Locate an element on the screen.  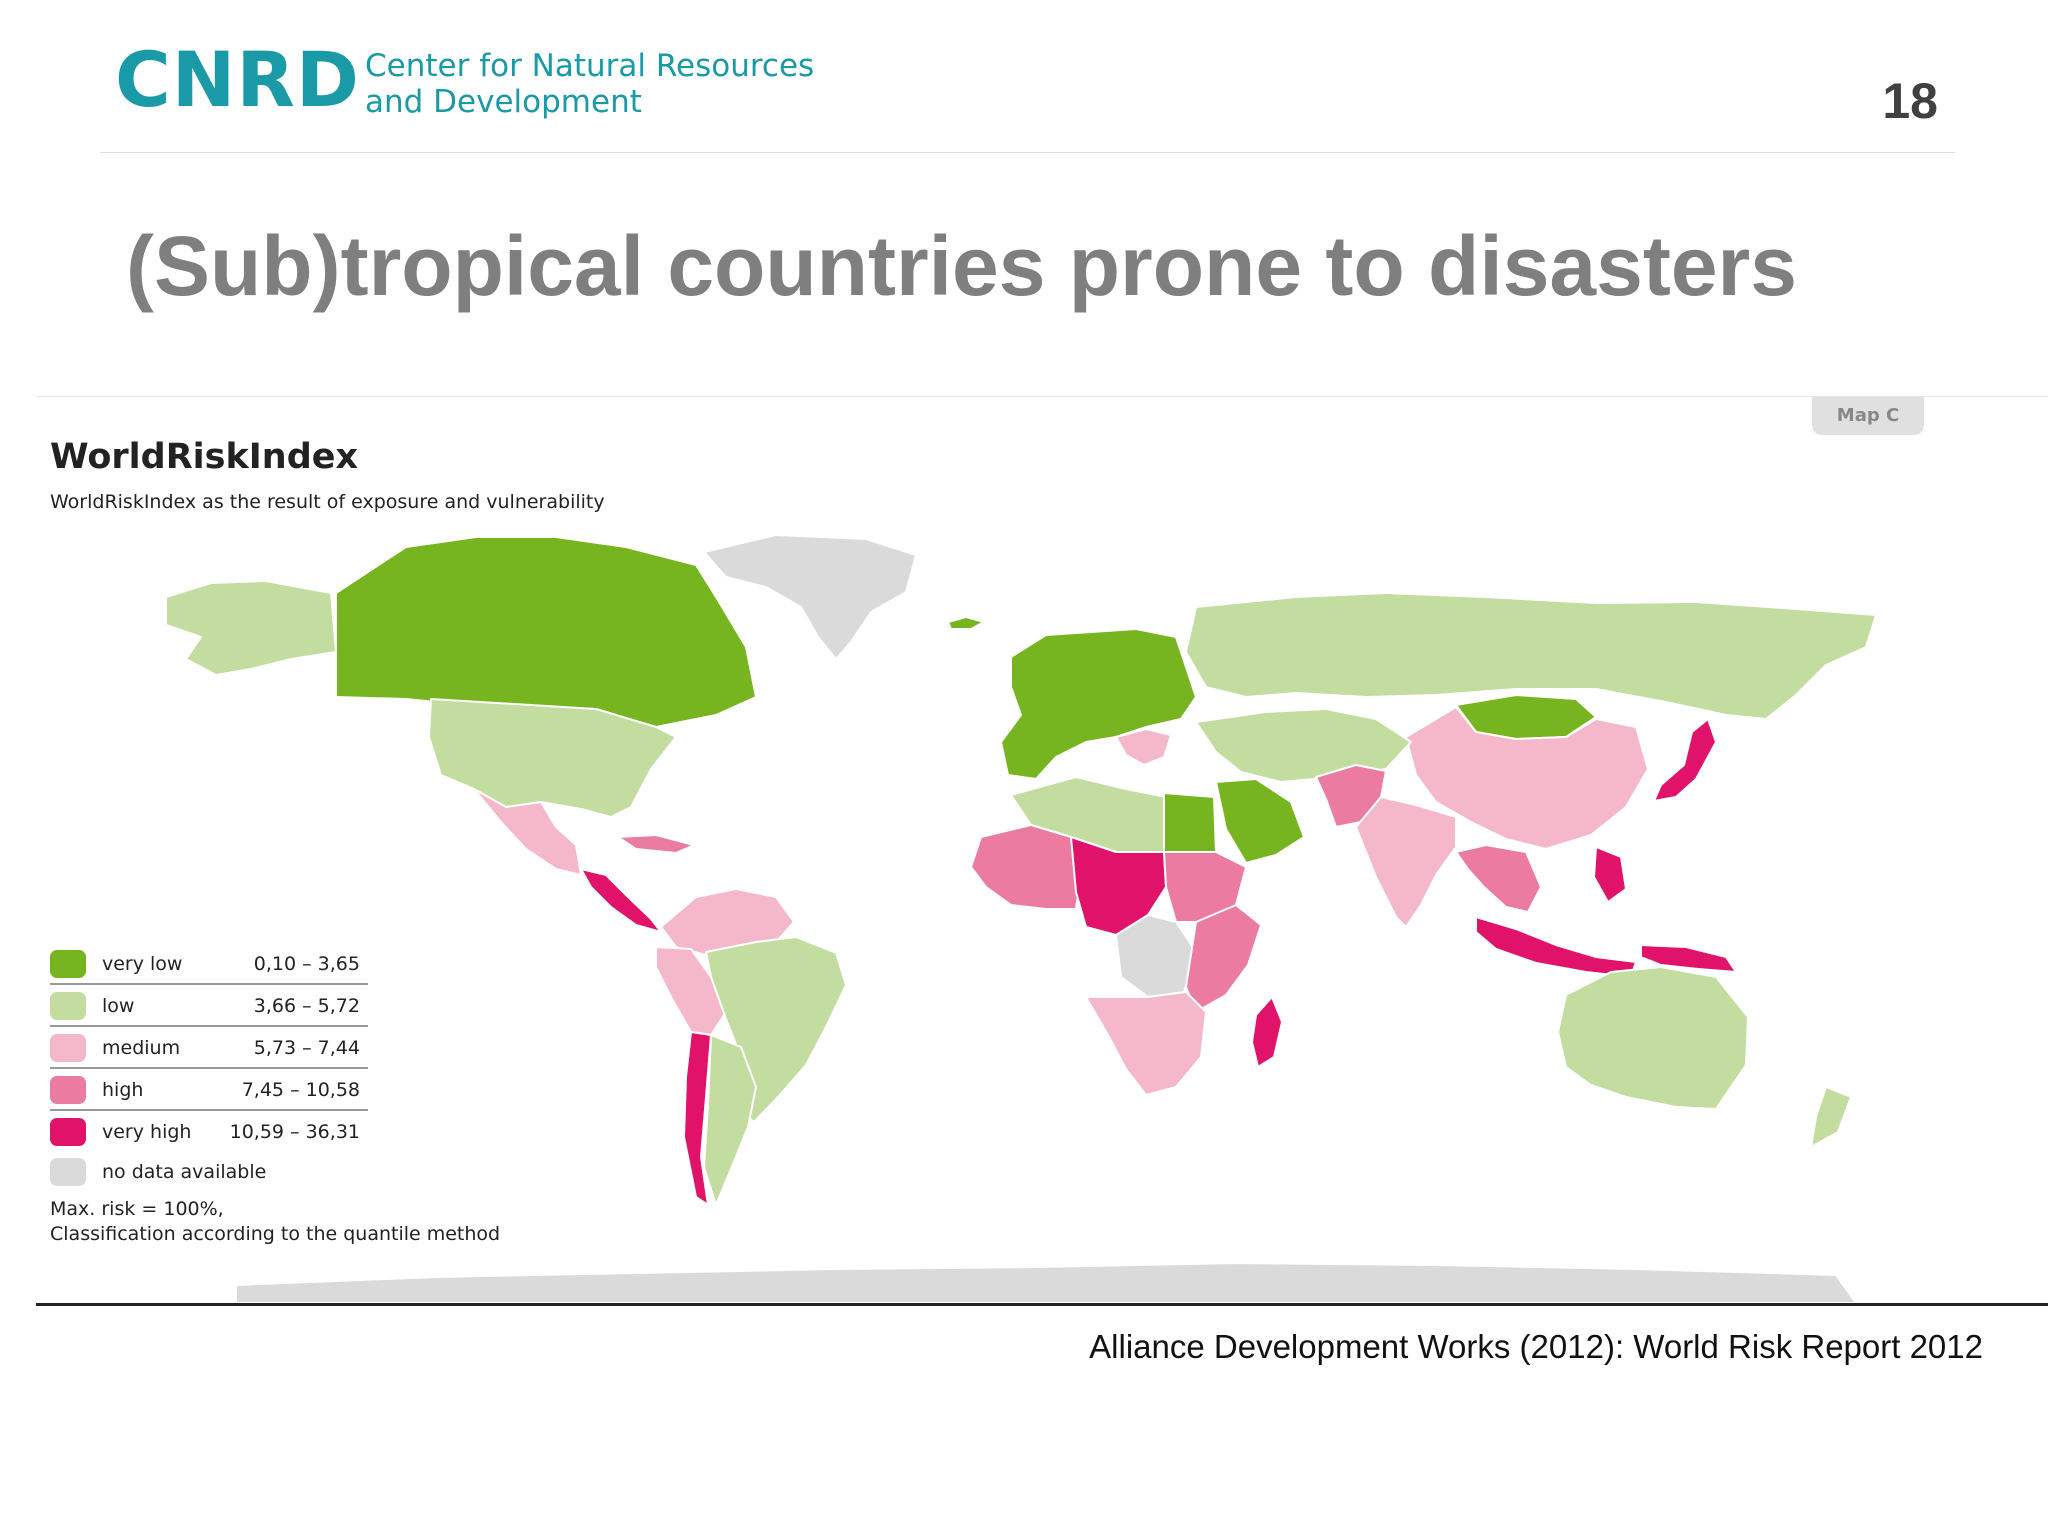
legend-label: high is located at coordinates (123, 1090).